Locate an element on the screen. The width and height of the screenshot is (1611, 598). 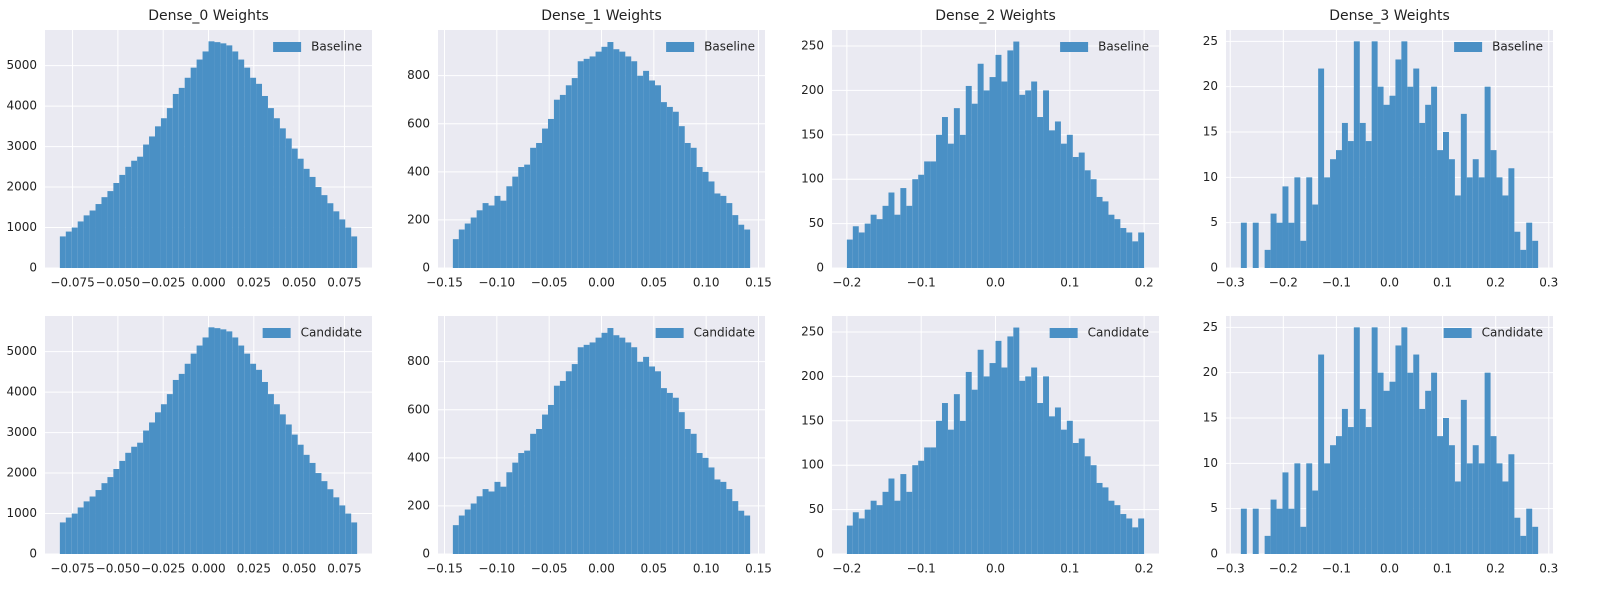
x-tick-label: 0.050 is located at coordinates (299, 283).